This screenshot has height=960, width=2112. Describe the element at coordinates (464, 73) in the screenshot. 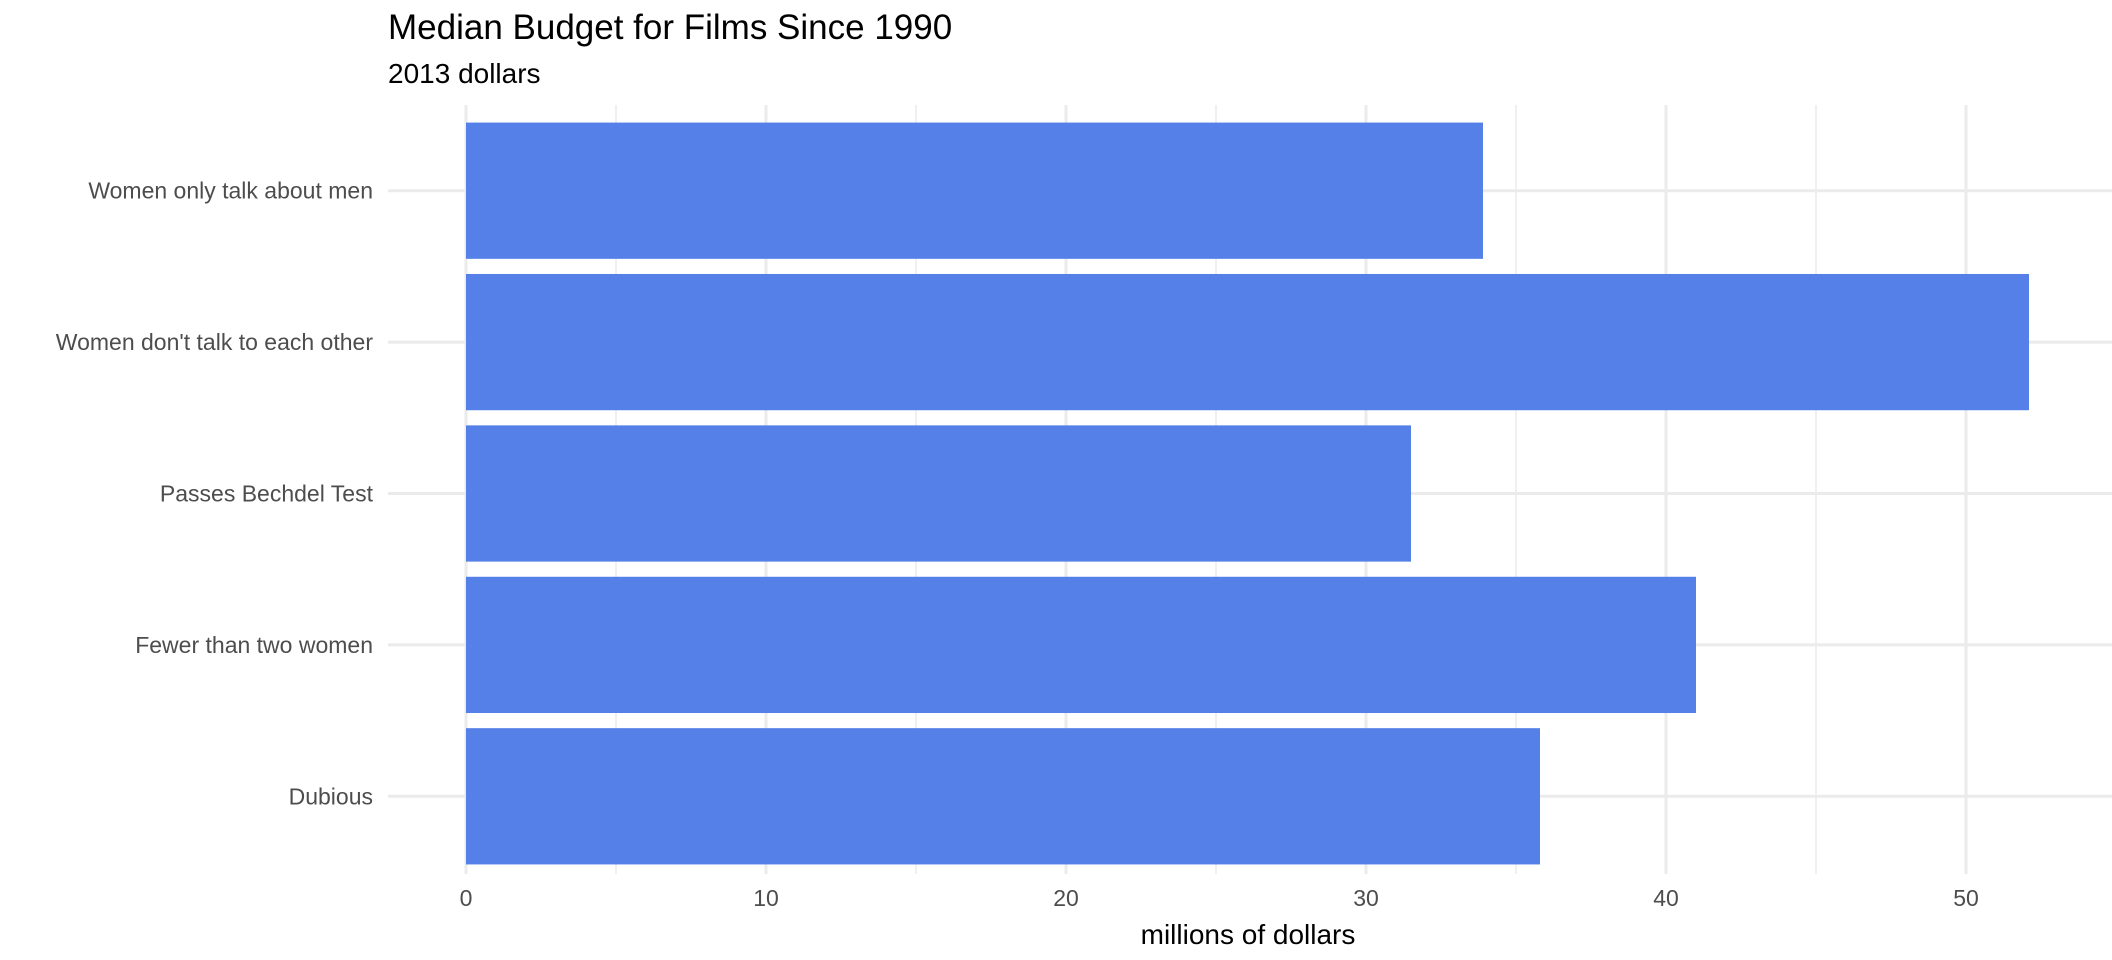

I see `chart-subtitle: 2013 dollars` at that location.